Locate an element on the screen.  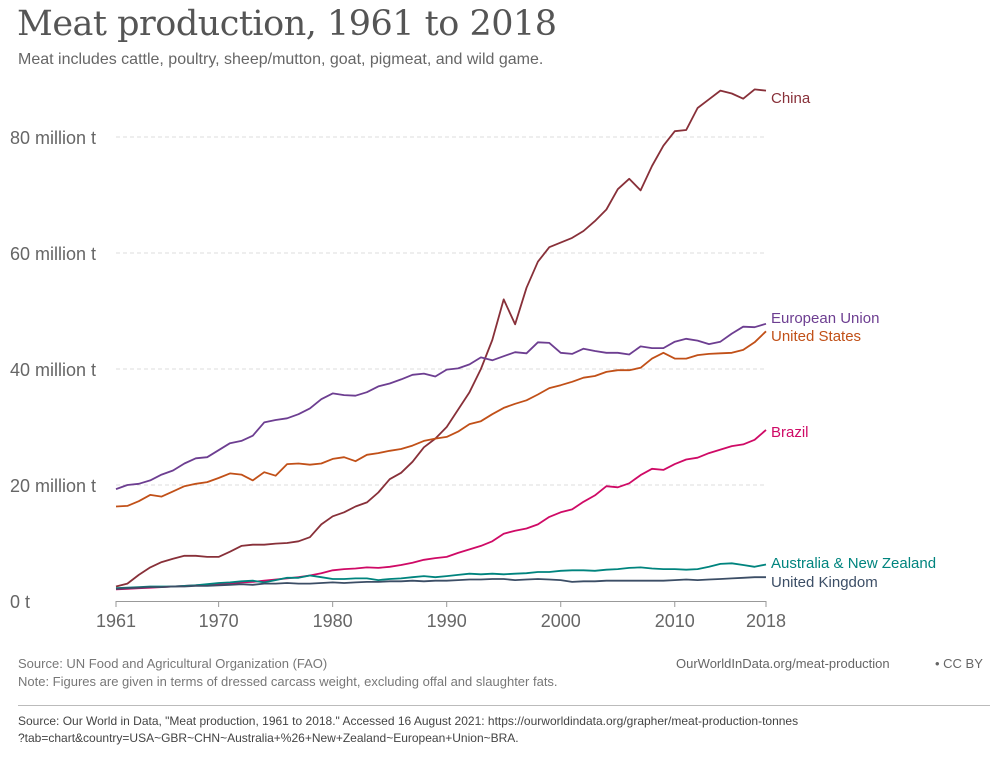
series-label: European Union is located at coordinates (825, 318).